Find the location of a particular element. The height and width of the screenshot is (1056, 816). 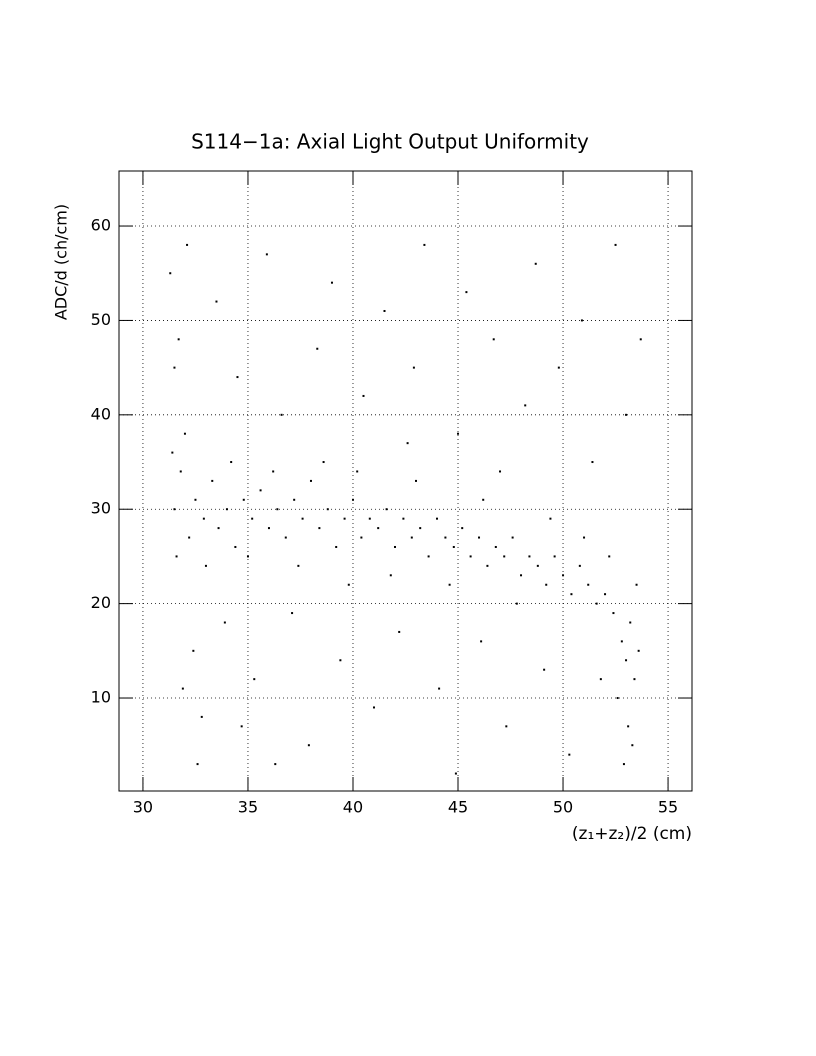

x-tick-label: 40 is located at coordinates (353, 807).